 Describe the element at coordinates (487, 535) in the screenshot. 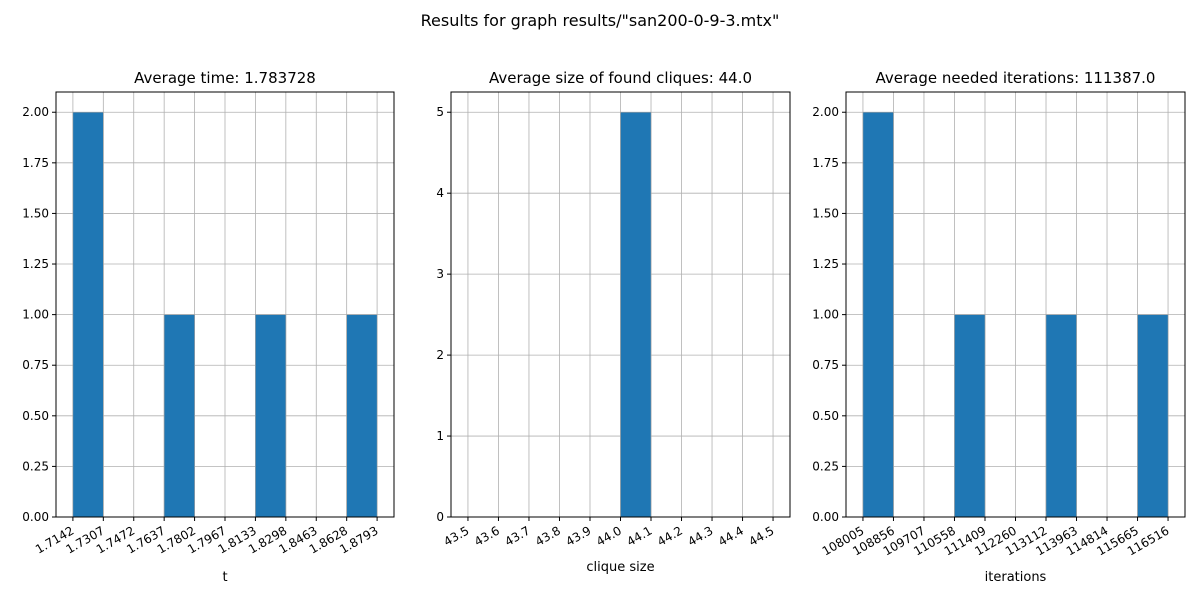

I see `x-tick-label: 43.6` at that location.